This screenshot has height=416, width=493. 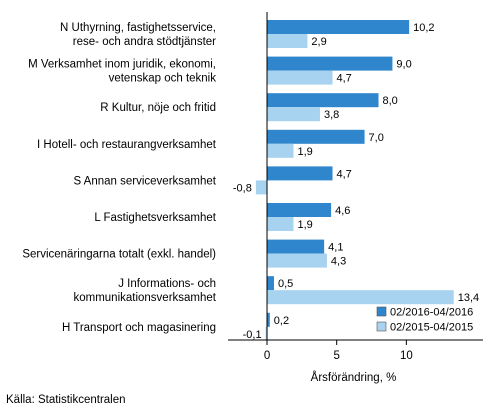 What do you see at coordinates (144, 298) in the screenshot?
I see `category-label-8: kommunikationsverksamhet` at bounding box center [144, 298].